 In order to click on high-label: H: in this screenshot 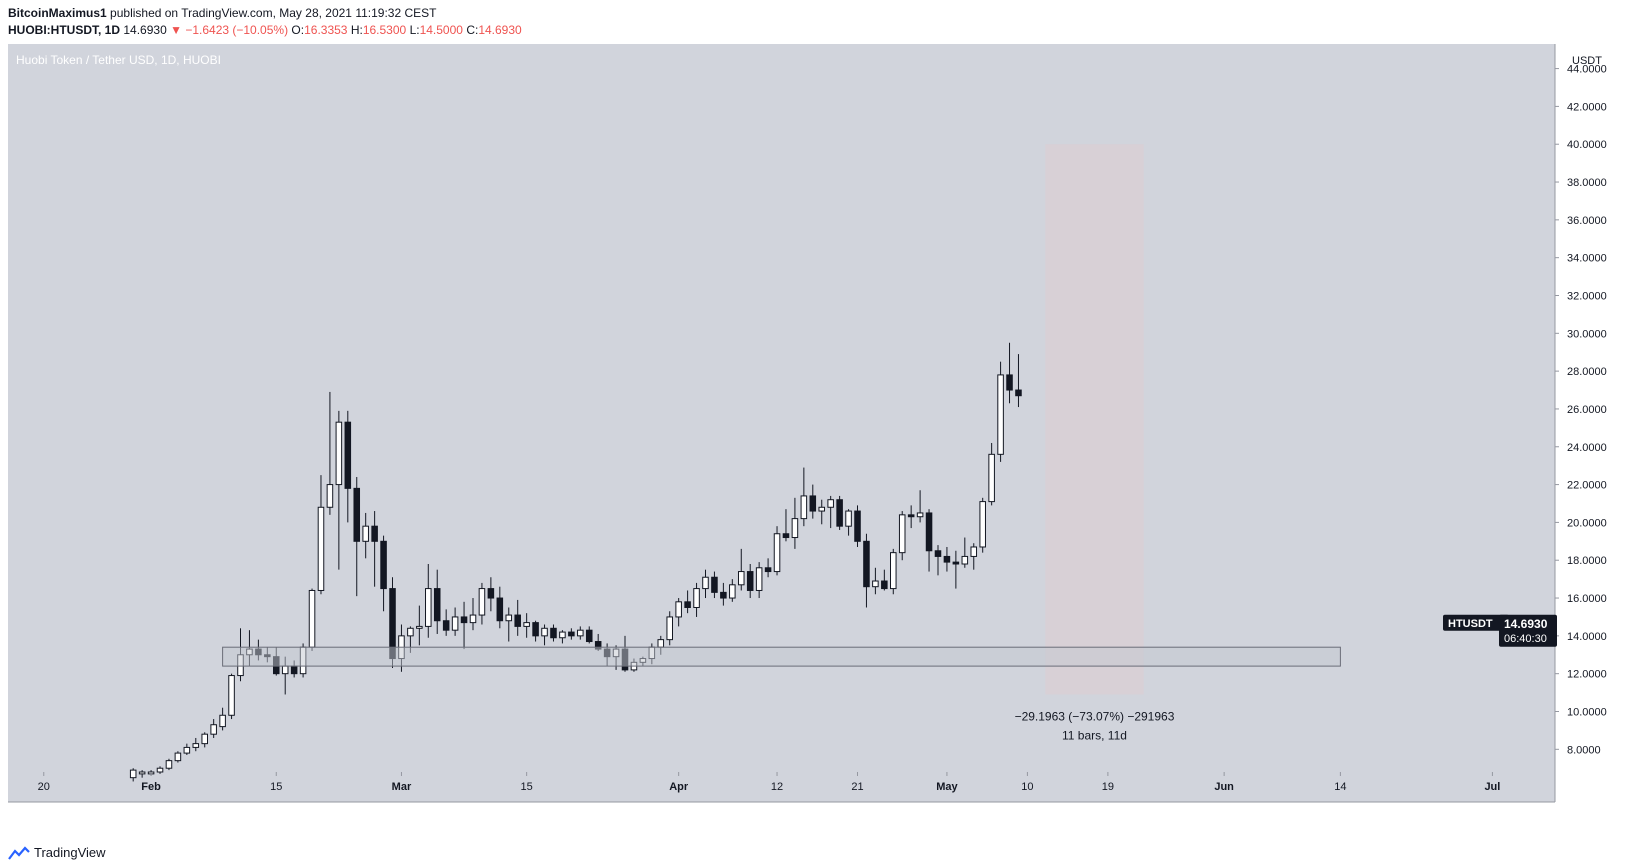, I will do `click(356, 30)`.